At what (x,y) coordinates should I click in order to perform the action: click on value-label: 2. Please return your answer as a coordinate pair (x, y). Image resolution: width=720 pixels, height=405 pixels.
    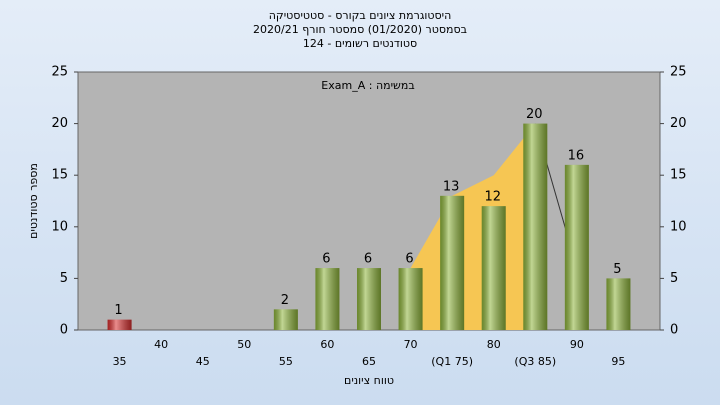
    Looking at the image, I should click on (285, 300).